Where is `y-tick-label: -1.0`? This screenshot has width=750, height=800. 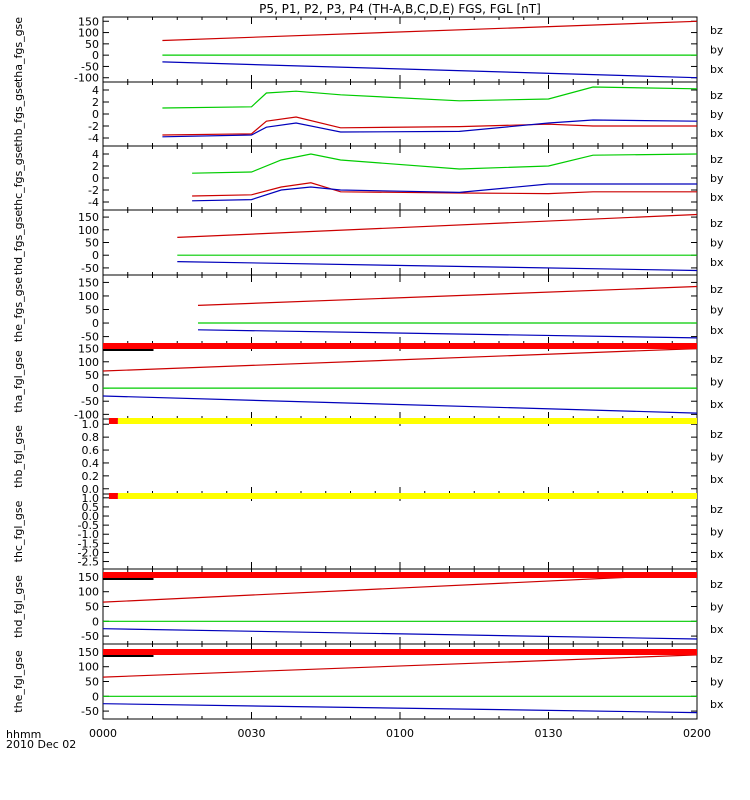
y-tick-label: -1.0 is located at coordinates (88, 534).